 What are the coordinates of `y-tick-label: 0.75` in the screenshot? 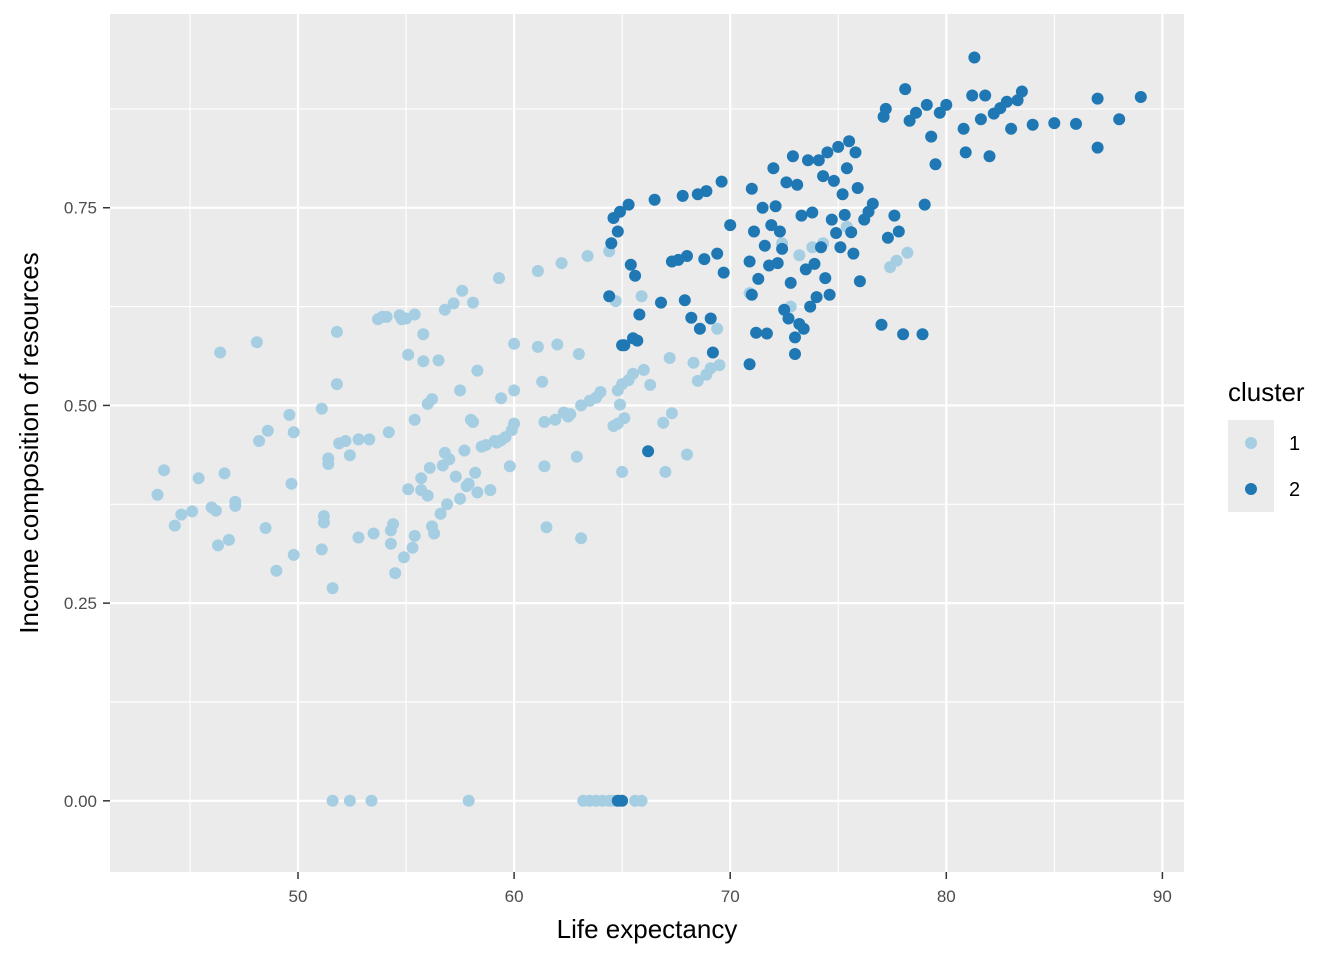 It's located at (80, 208).